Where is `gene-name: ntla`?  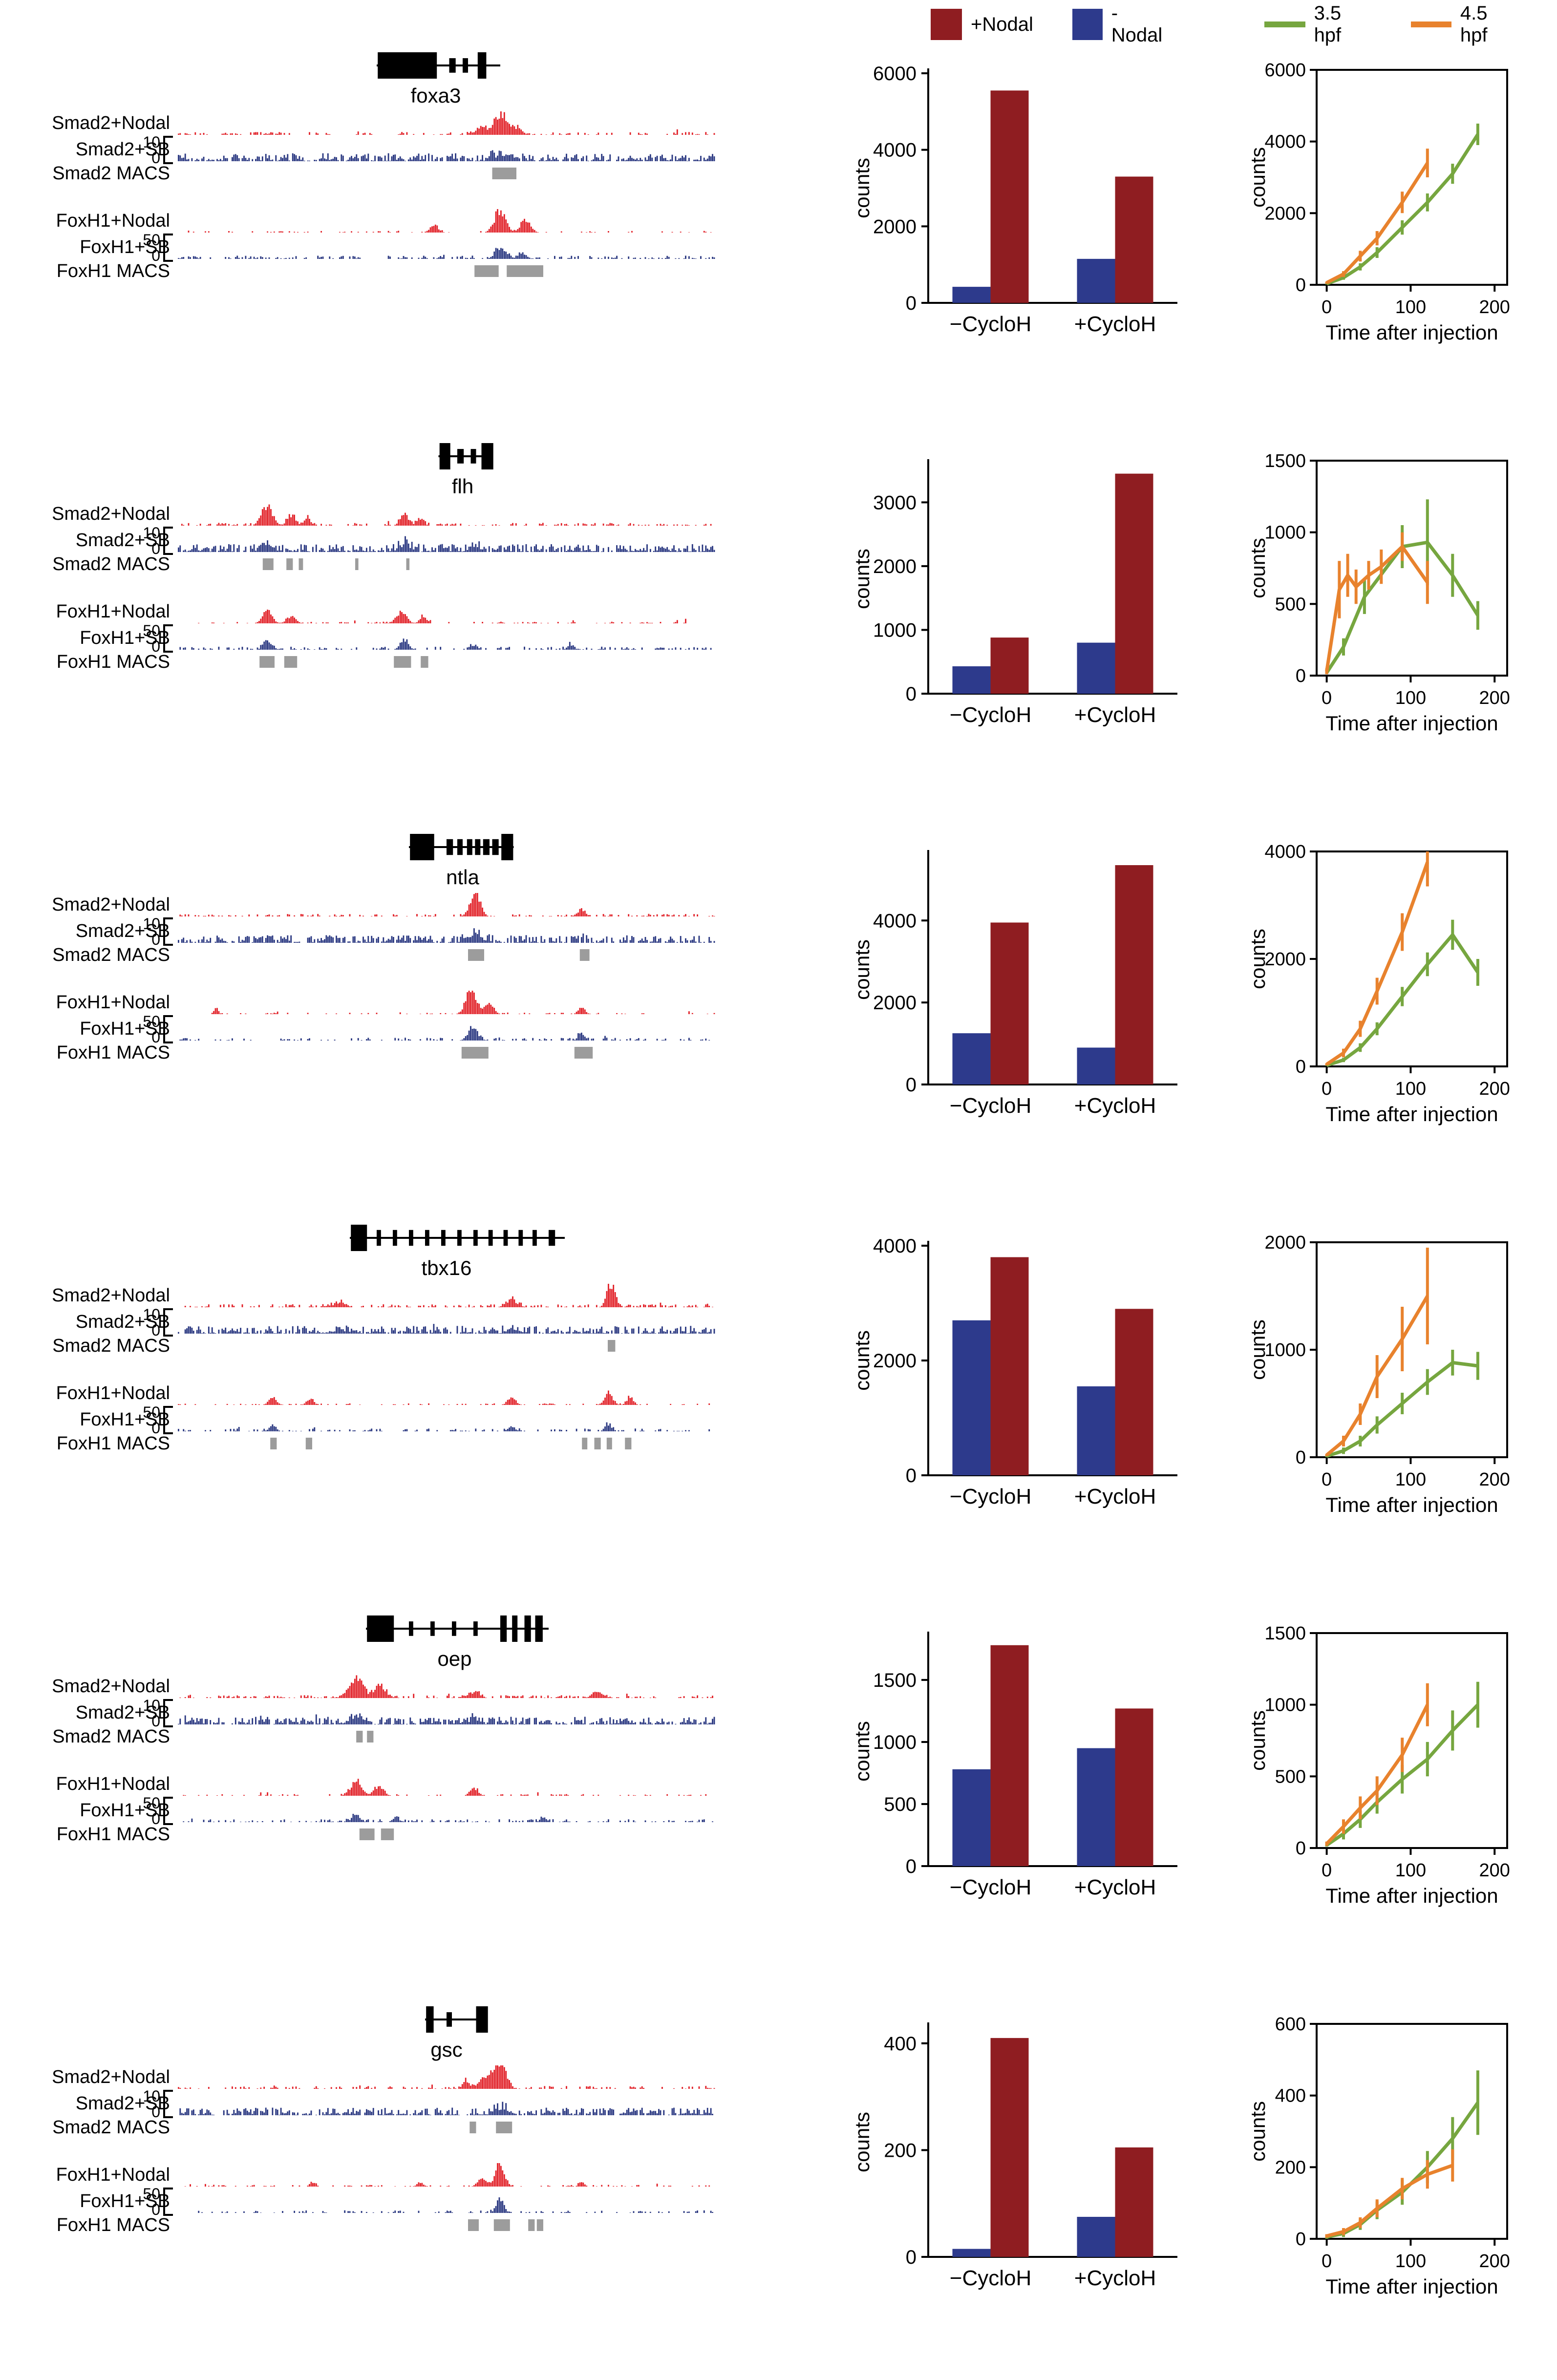 gene-name: ntla is located at coordinates (462, 877).